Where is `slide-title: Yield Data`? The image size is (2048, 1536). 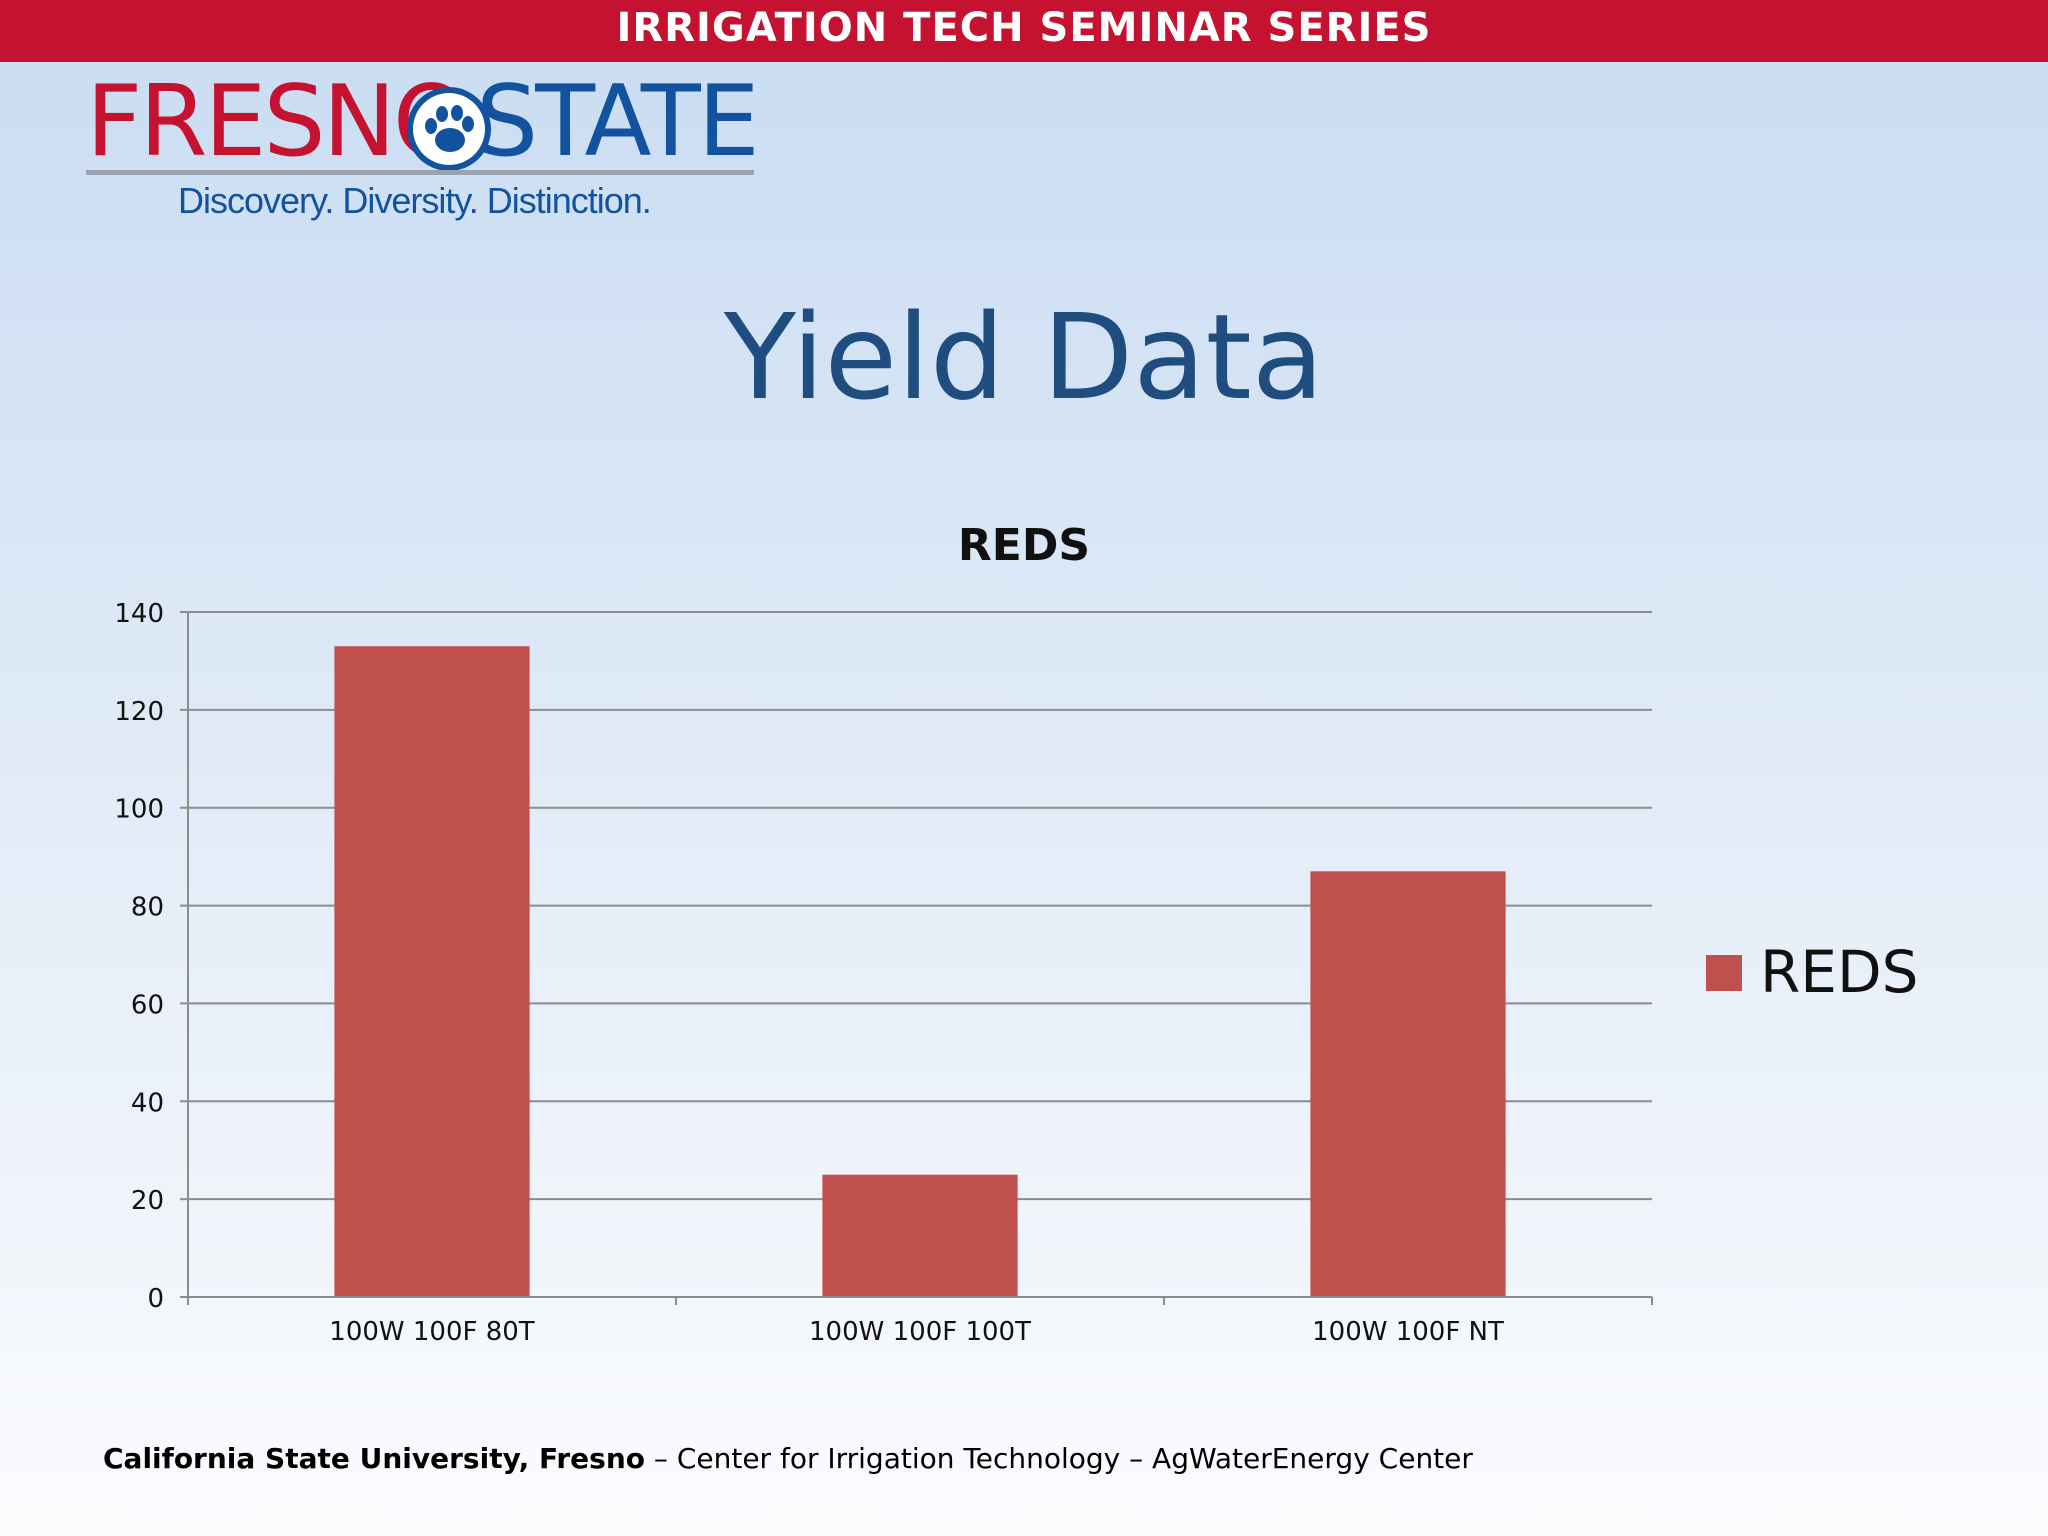 slide-title: Yield Data is located at coordinates (1024, 357).